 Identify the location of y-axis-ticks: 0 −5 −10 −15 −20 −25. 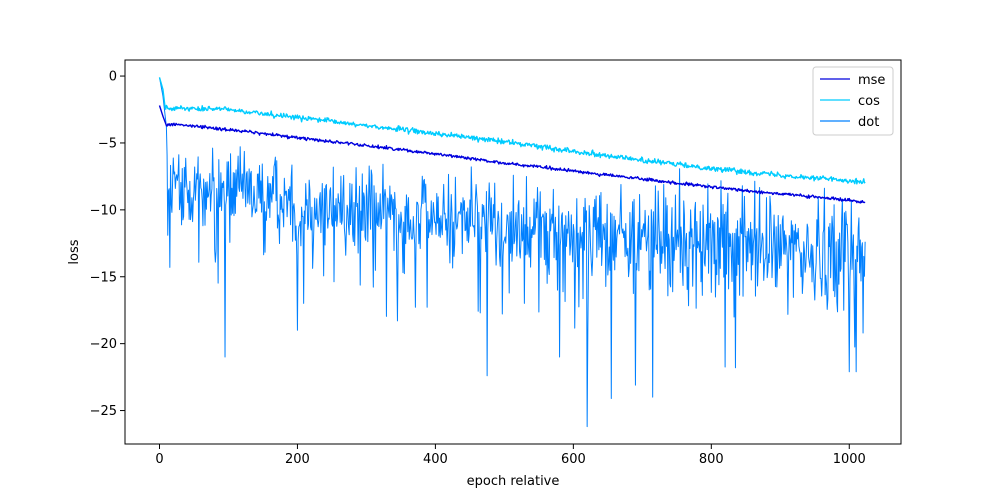
(107, 244).